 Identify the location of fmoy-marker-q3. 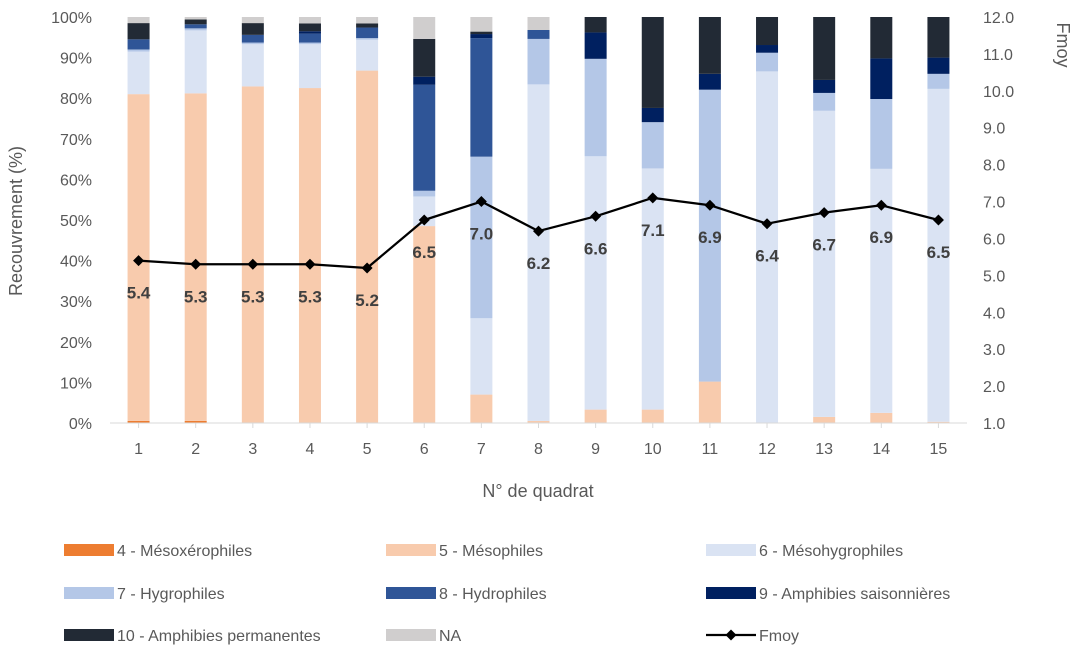
(253, 264).